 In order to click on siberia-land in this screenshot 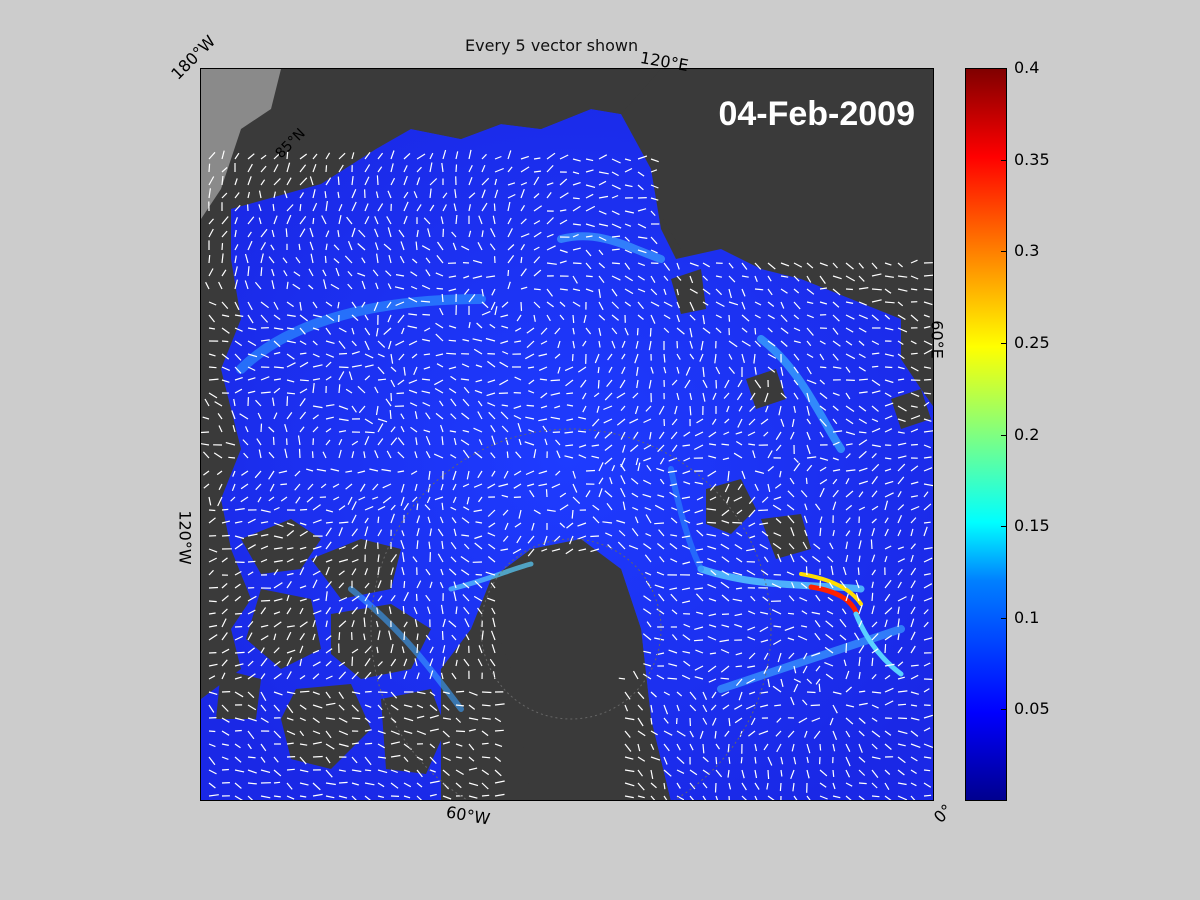, I will do `click(794, 184)`.